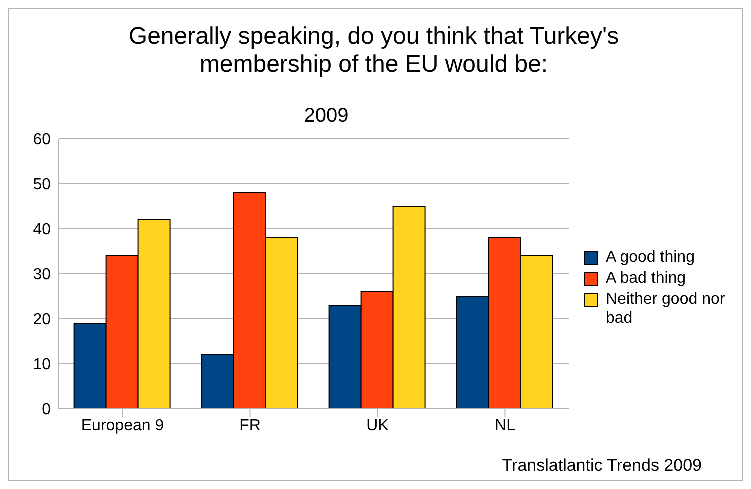  Describe the element at coordinates (505, 425) in the screenshot. I see `x-tick-label: NL` at that location.